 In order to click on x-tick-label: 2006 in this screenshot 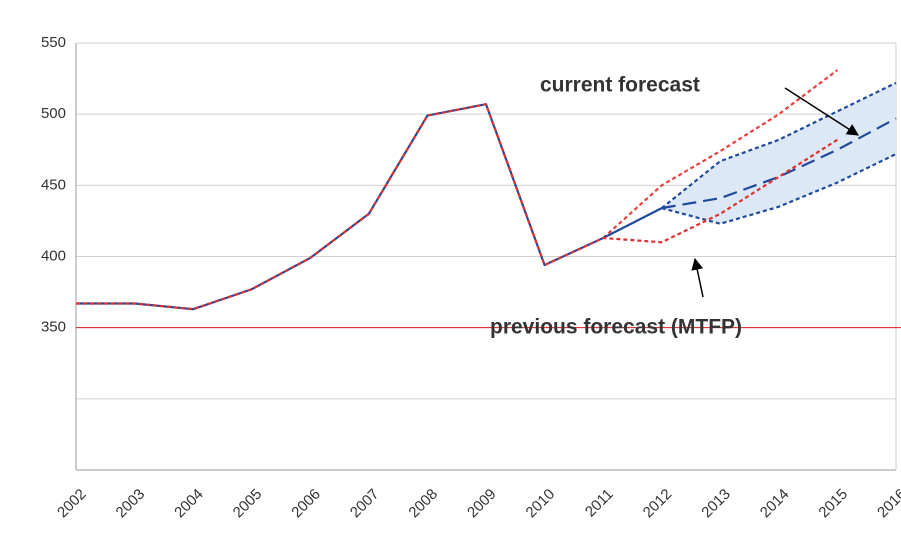, I will do `click(306, 504)`.